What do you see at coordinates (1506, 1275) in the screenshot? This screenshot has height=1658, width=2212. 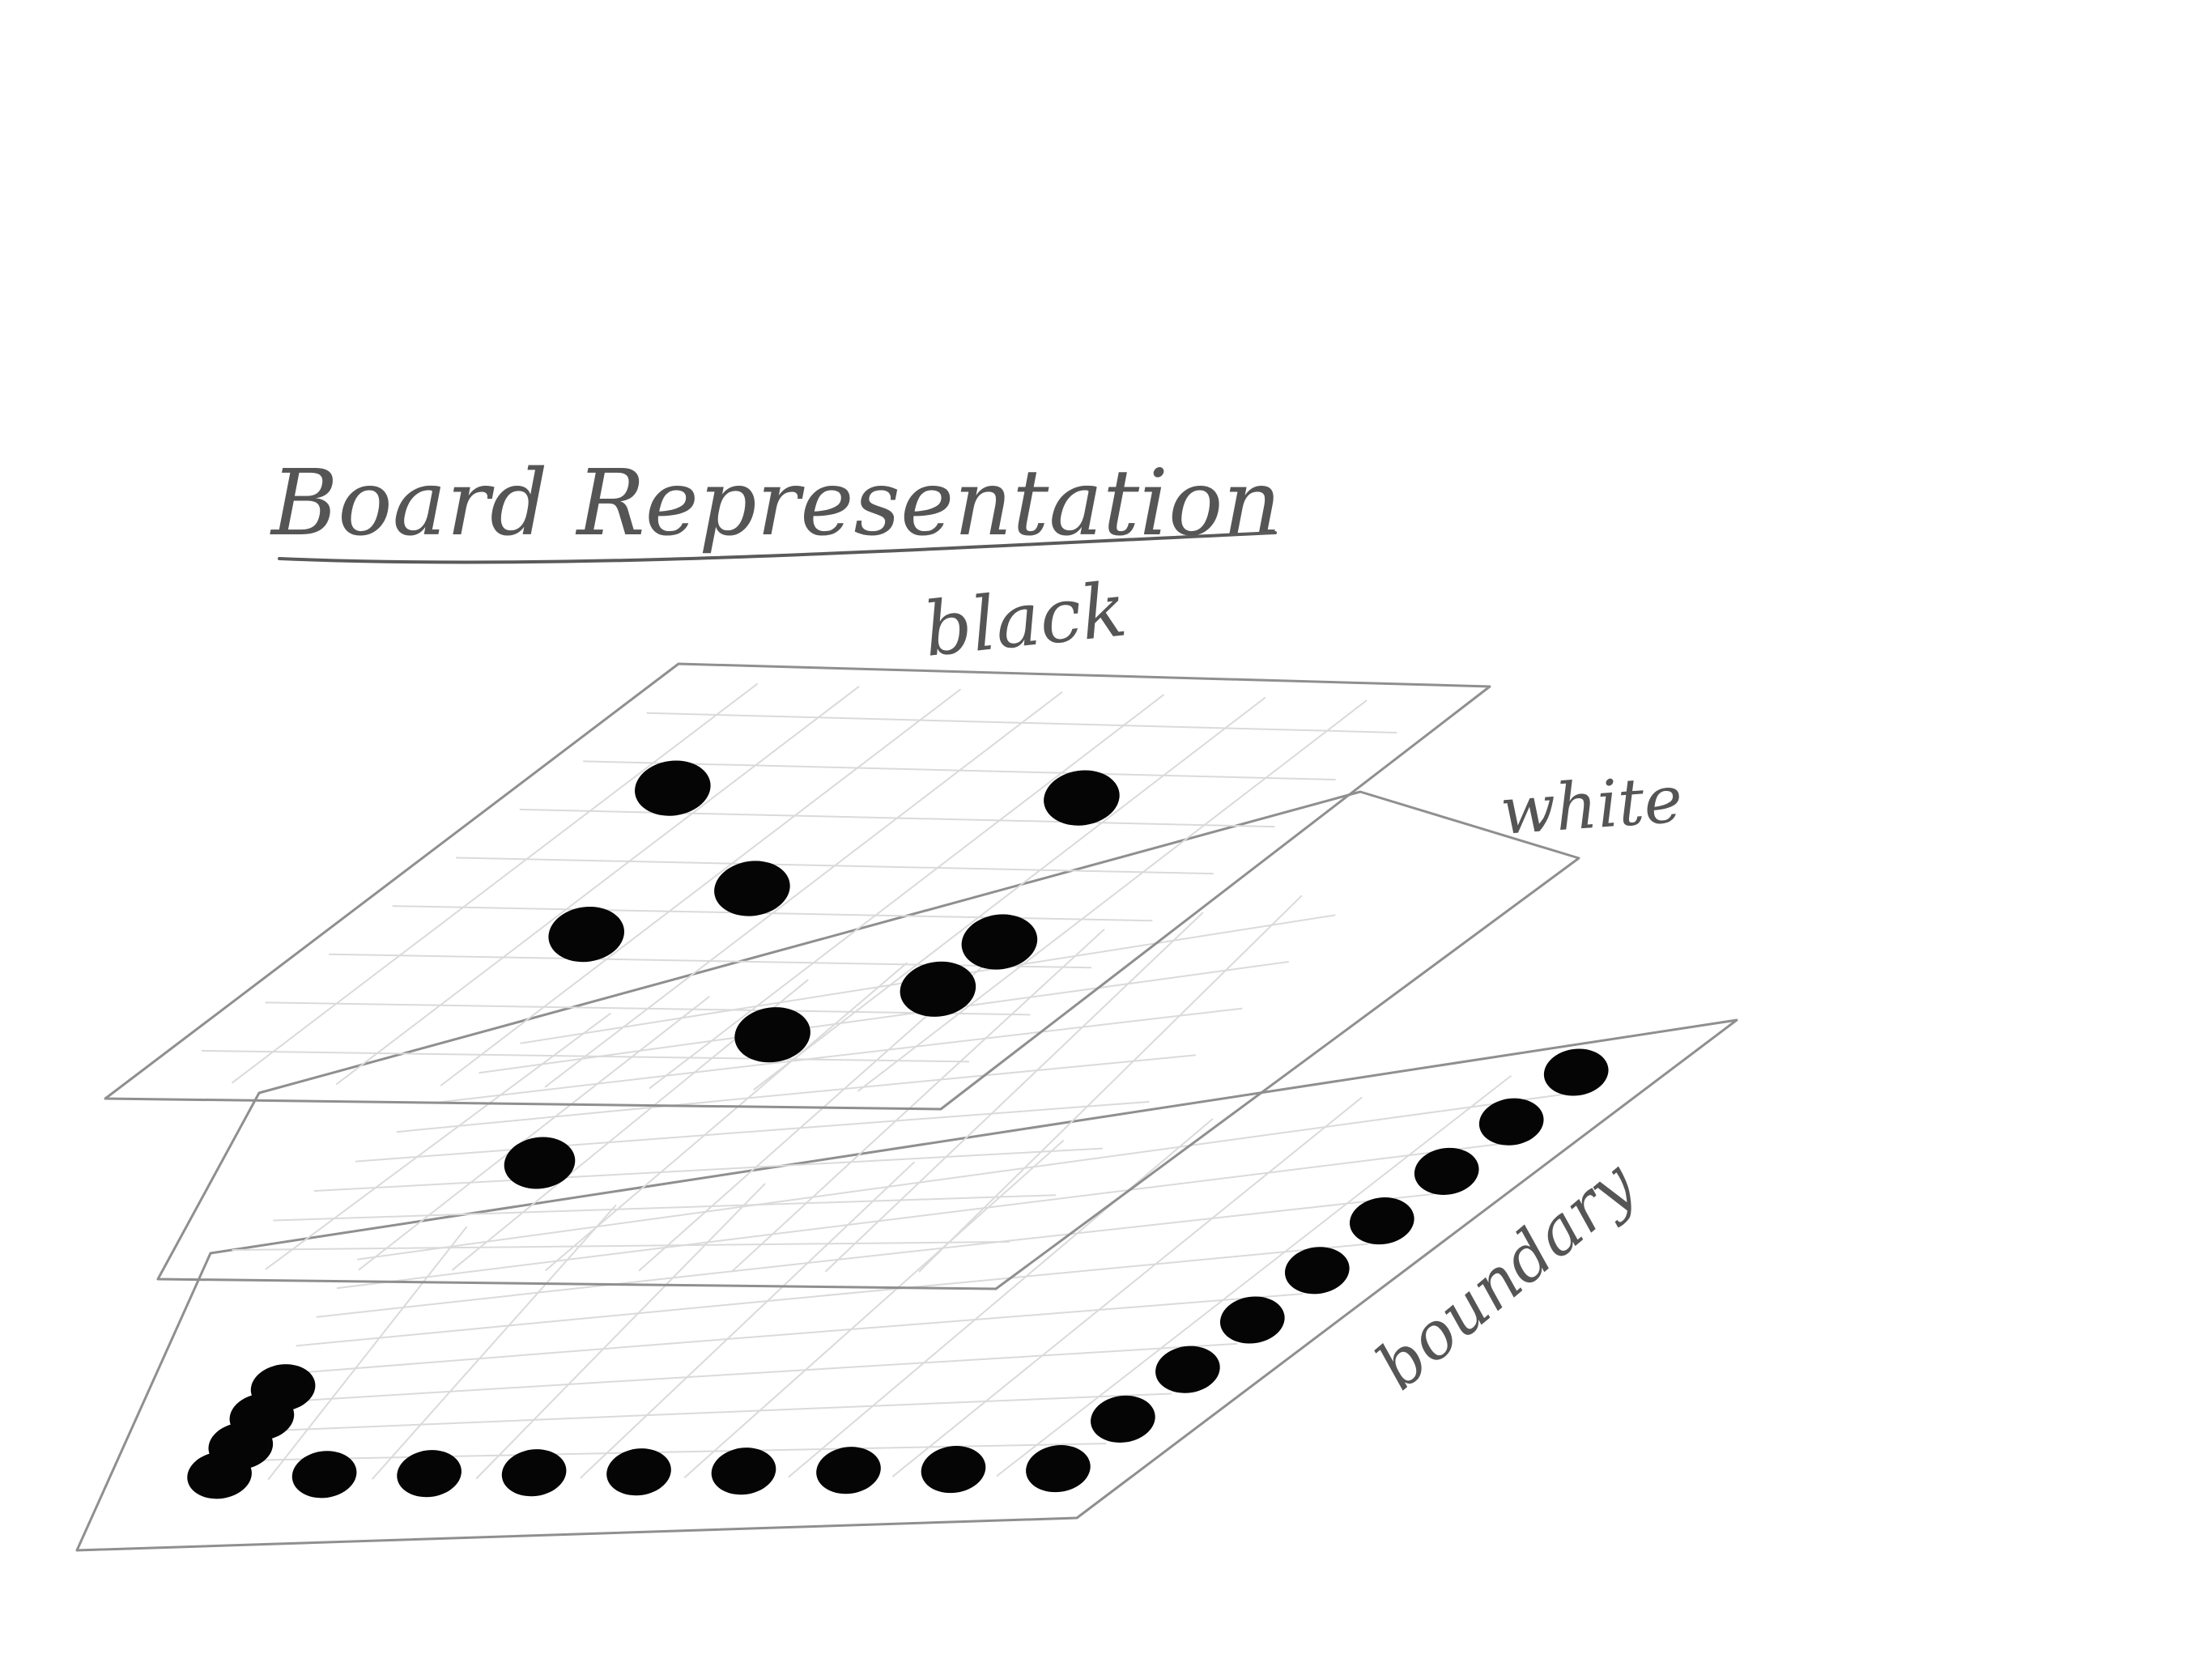 I see `boundary-label: boundary` at bounding box center [1506, 1275].